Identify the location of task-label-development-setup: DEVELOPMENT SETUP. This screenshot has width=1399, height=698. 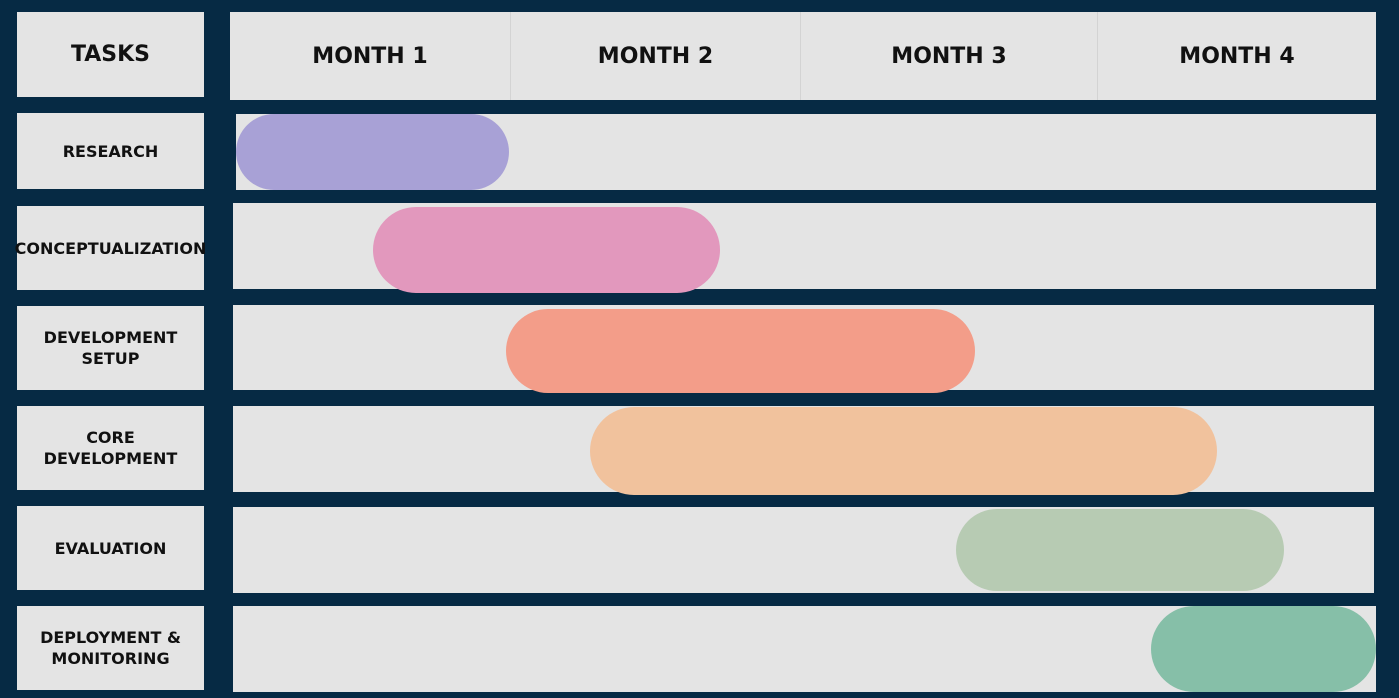
(110, 348).